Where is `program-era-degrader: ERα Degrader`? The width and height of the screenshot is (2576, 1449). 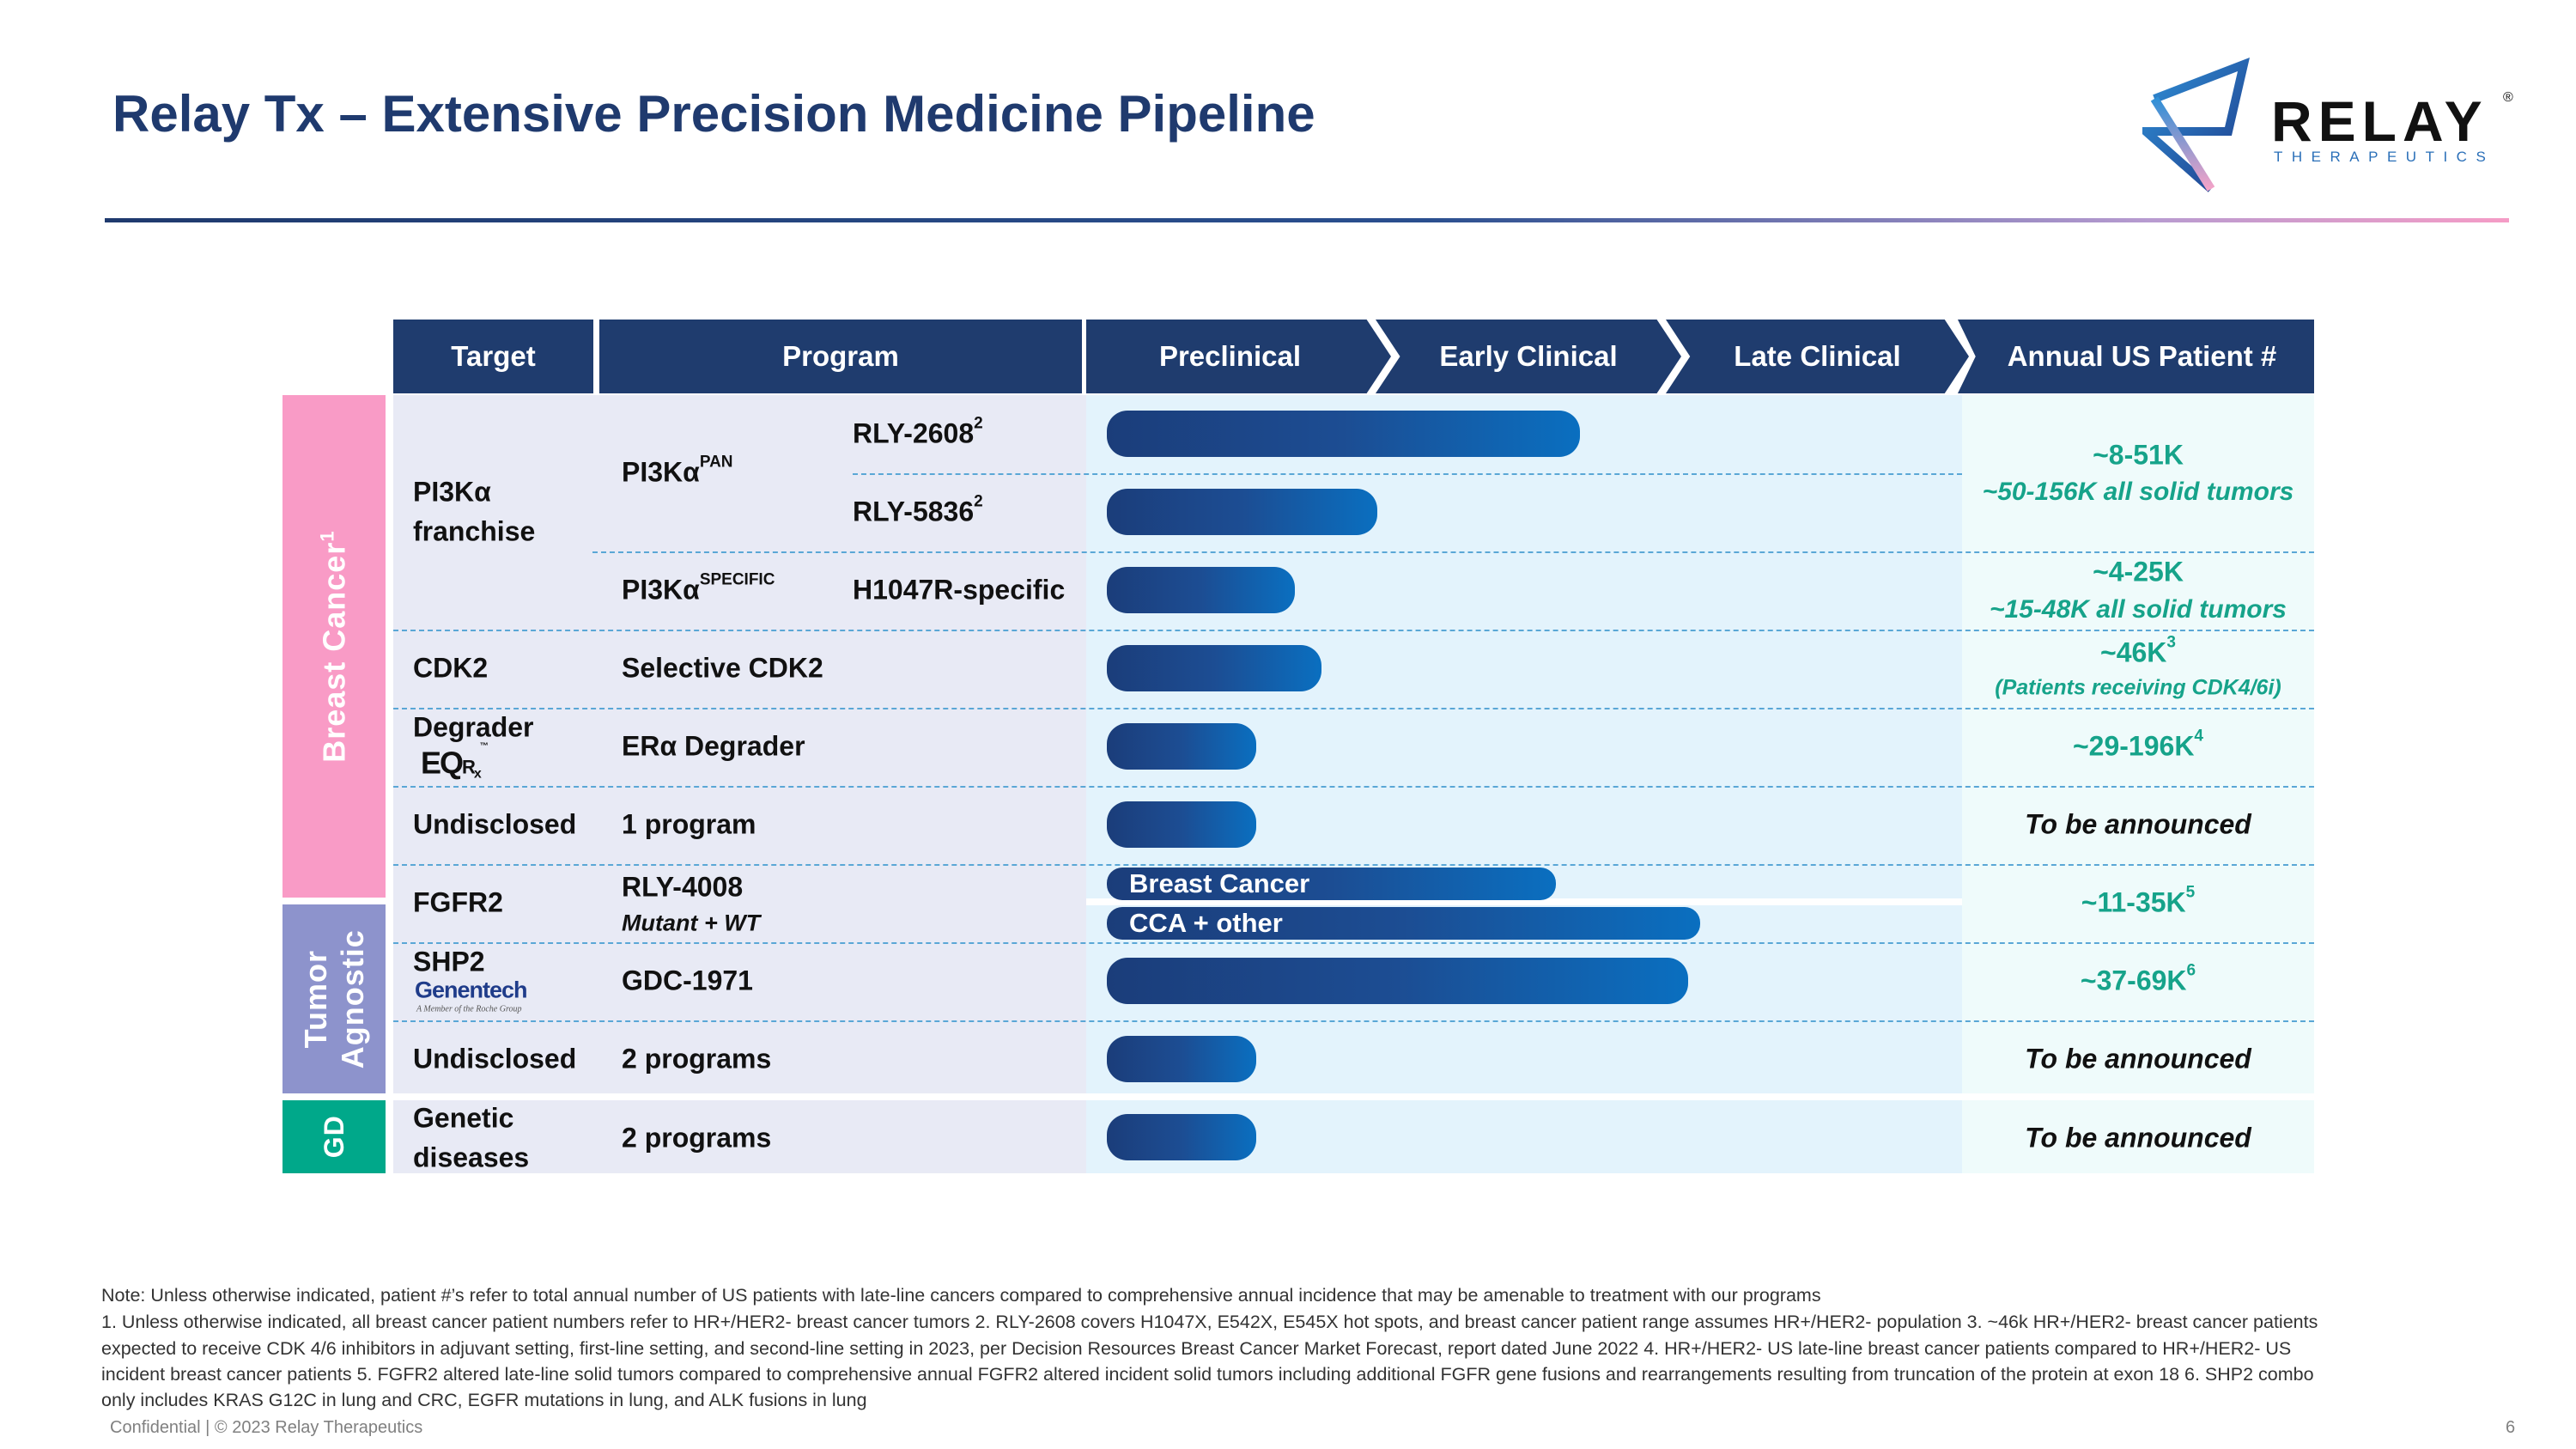 program-era-degrader: ERα Degrader is located at coordinates (713, 746).